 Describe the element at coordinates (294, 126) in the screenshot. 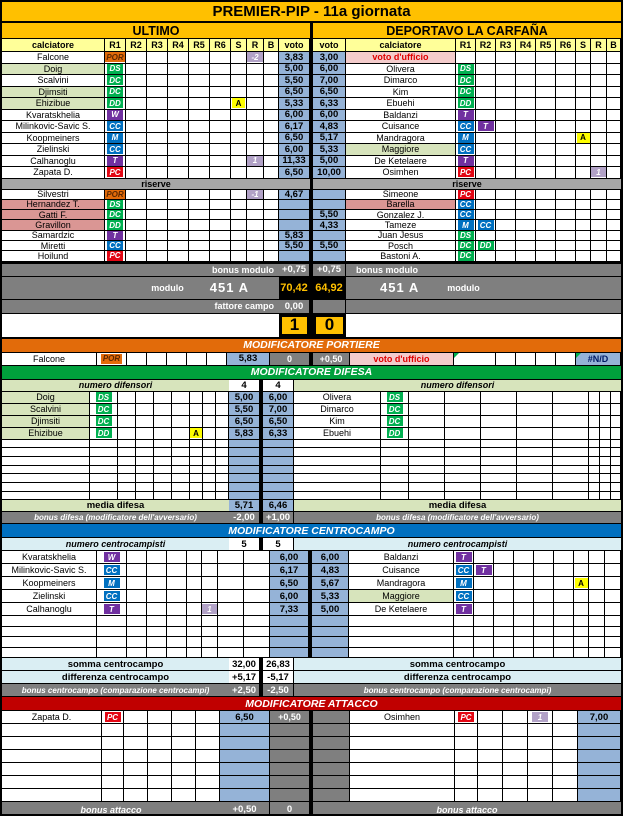

I see `voto-cell: 6,17` at that location.